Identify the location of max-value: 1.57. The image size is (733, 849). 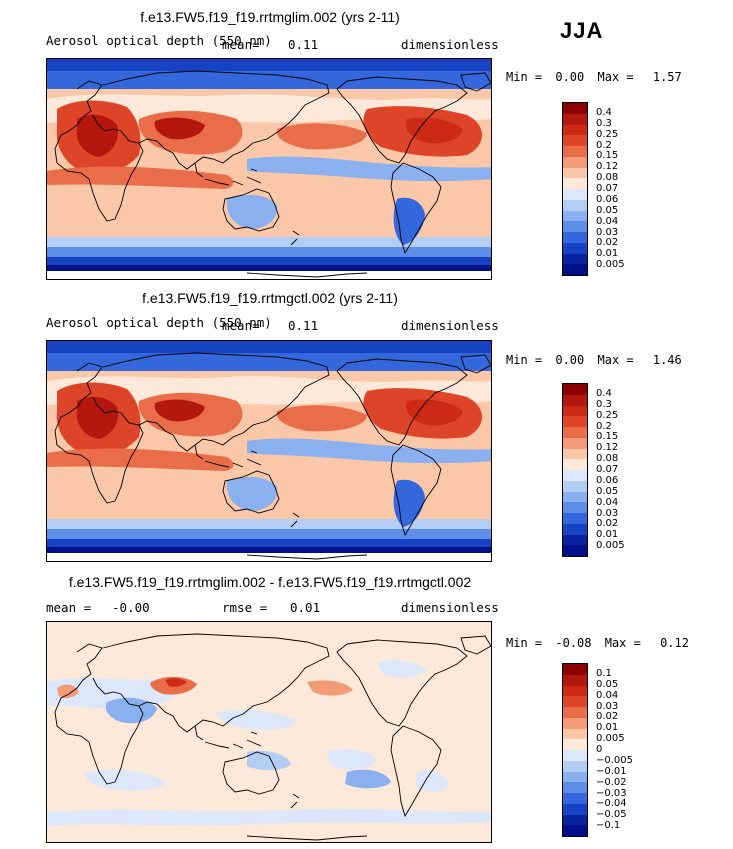
(667, 77).